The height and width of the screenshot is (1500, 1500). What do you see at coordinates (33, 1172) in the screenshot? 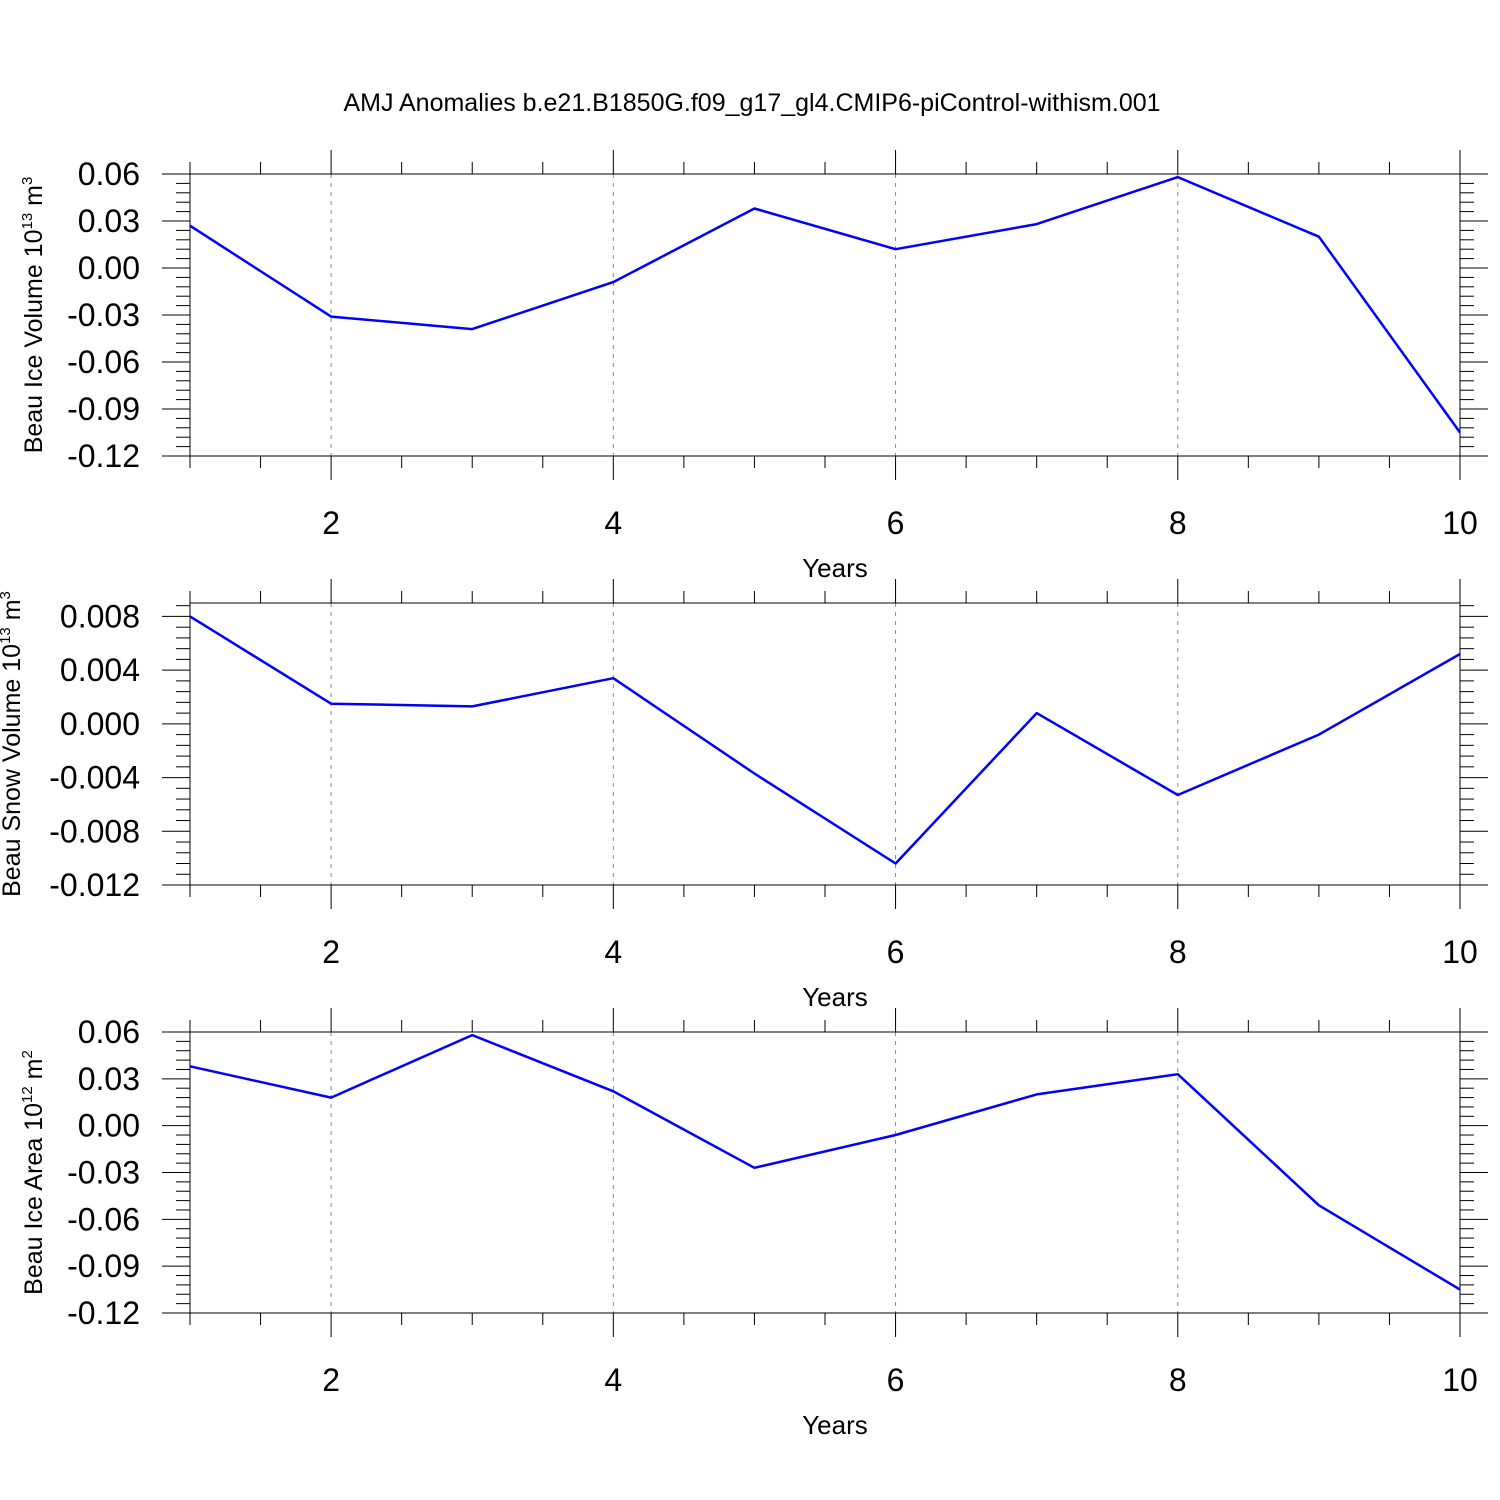
I see `y-axis-label: Beau Ice Area 1012 m2` at bounding box center [33, 1172].